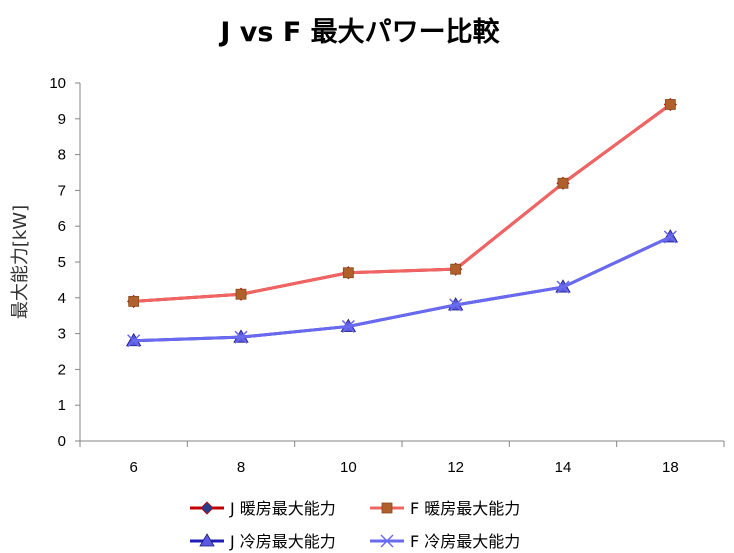 Image resolution: width=734 pixels, height=553 pixels. I want to click on y-tick-label: 3, so click(62, 334).